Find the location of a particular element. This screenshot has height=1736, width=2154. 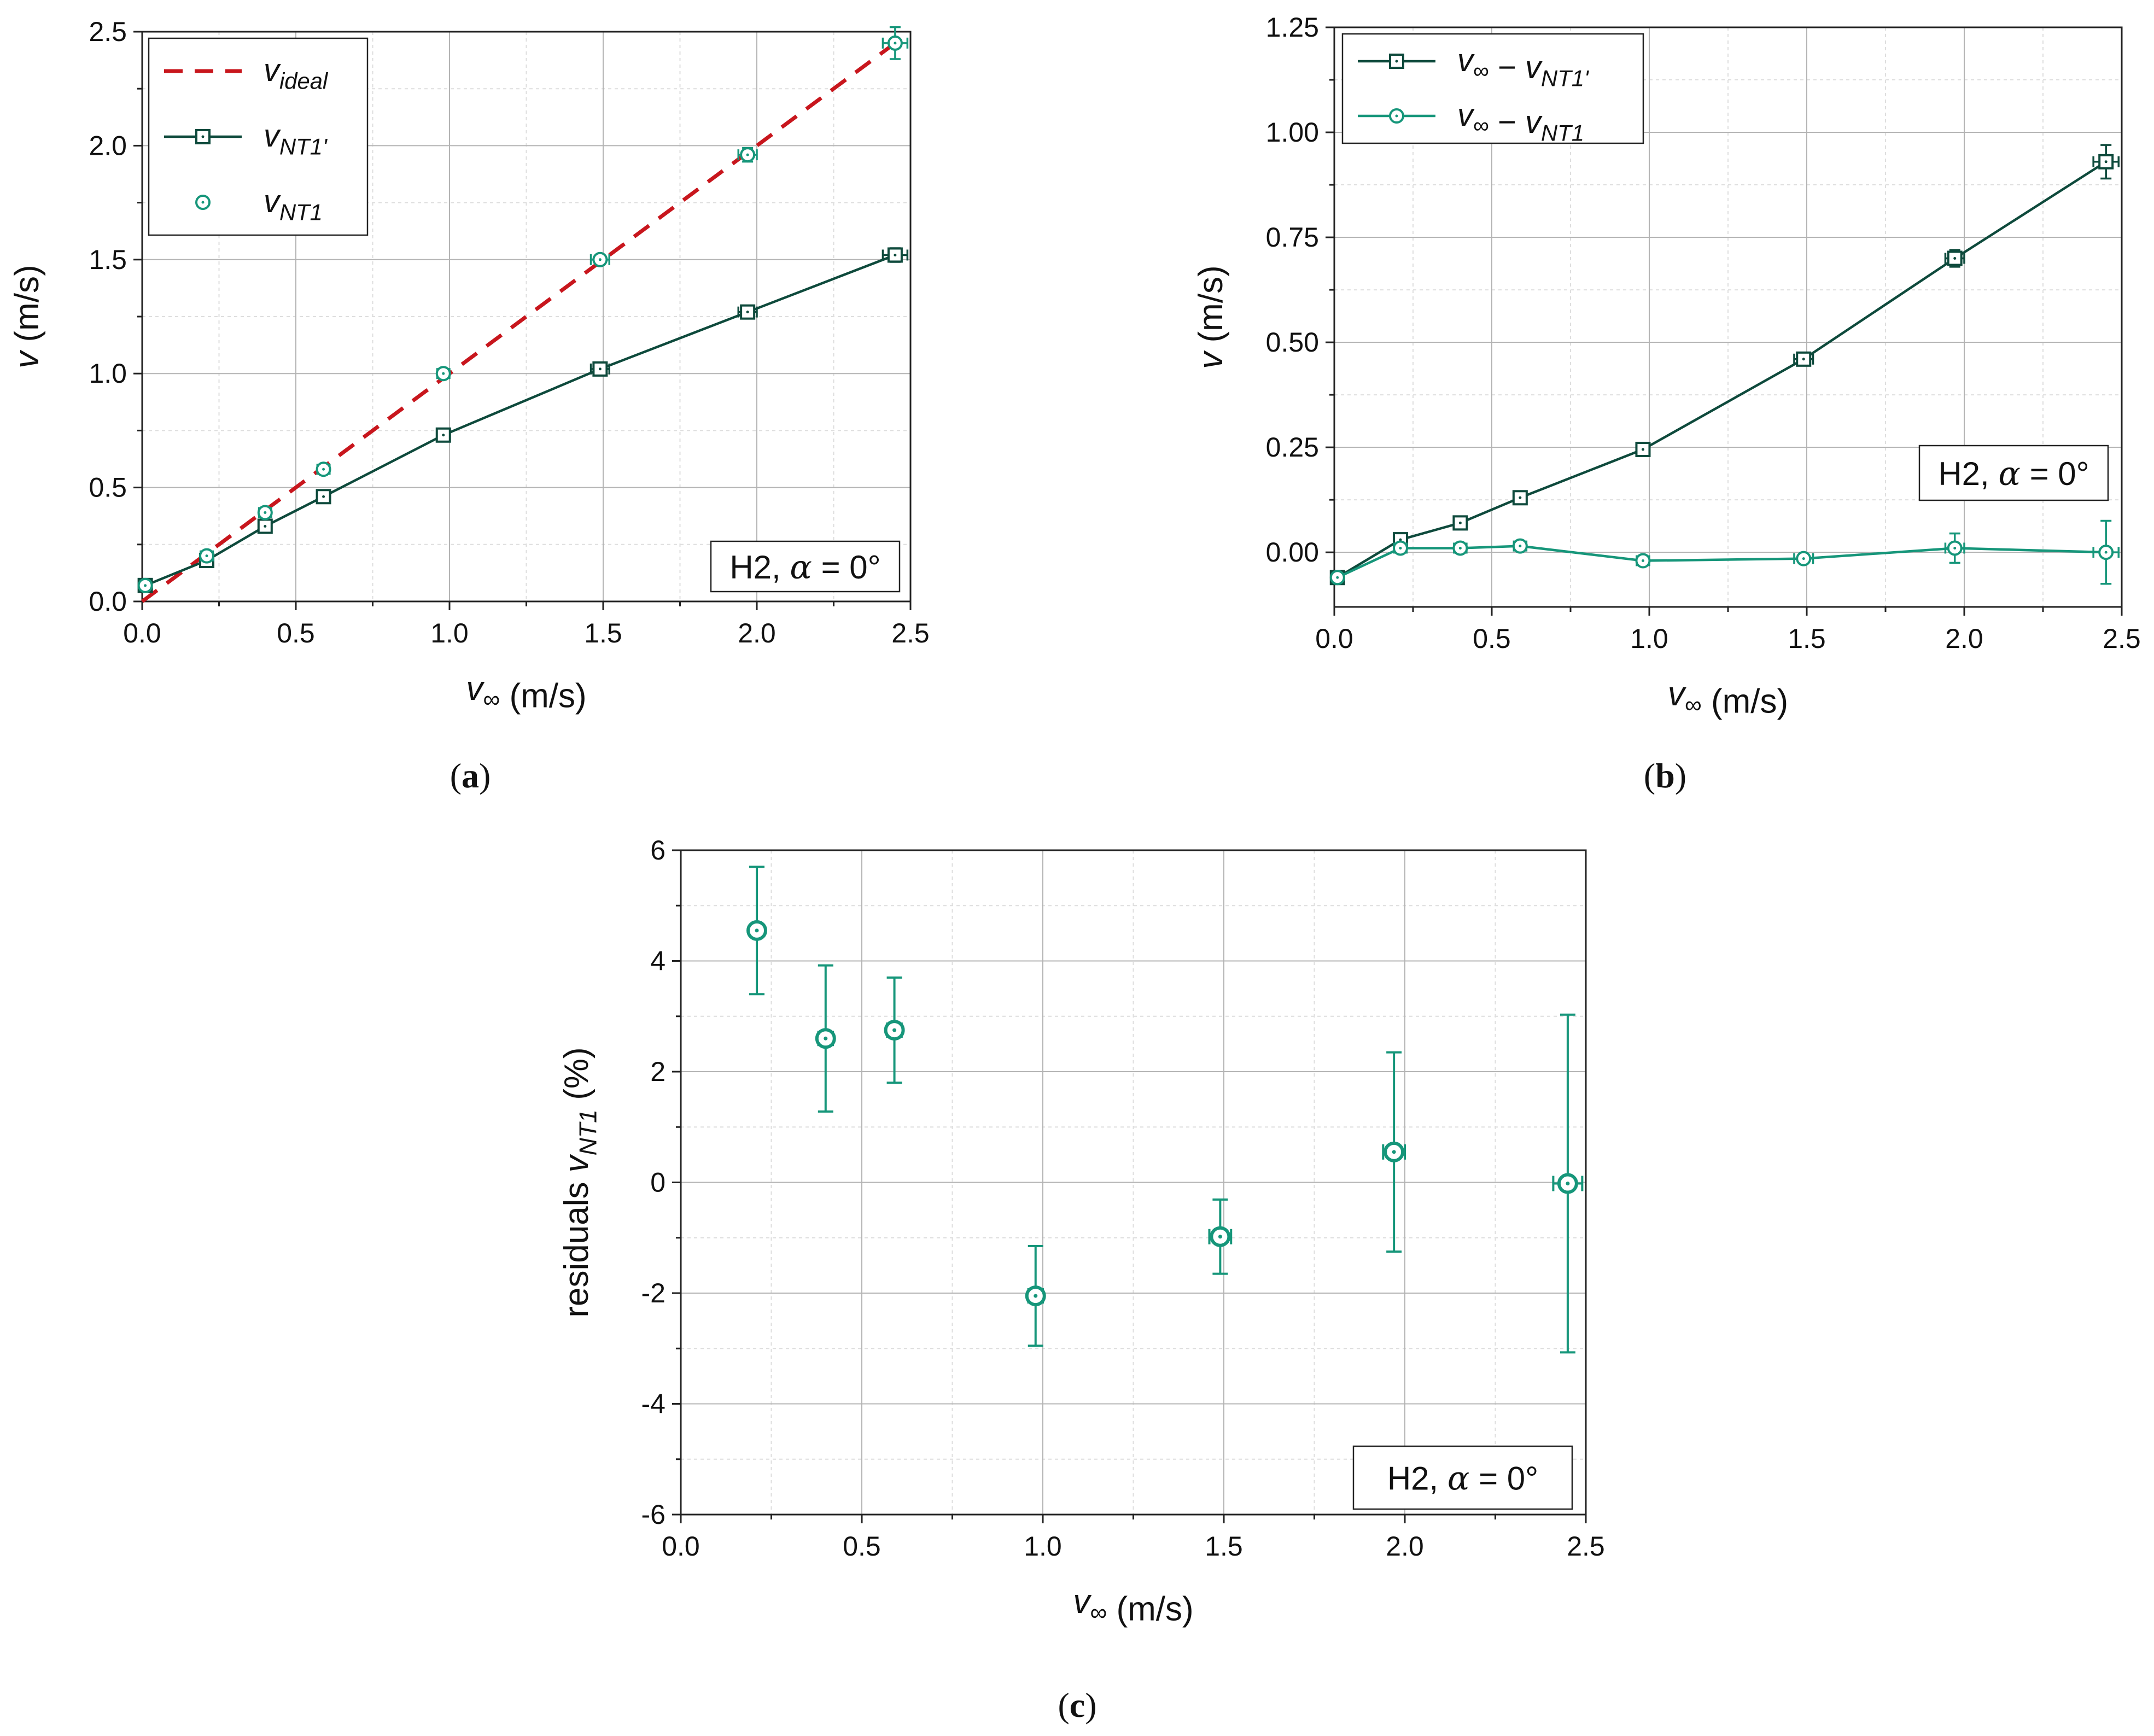

legend: v∞ − vNT1'​ v∞ − vNT1​ is located at coordinates (1493, 89).